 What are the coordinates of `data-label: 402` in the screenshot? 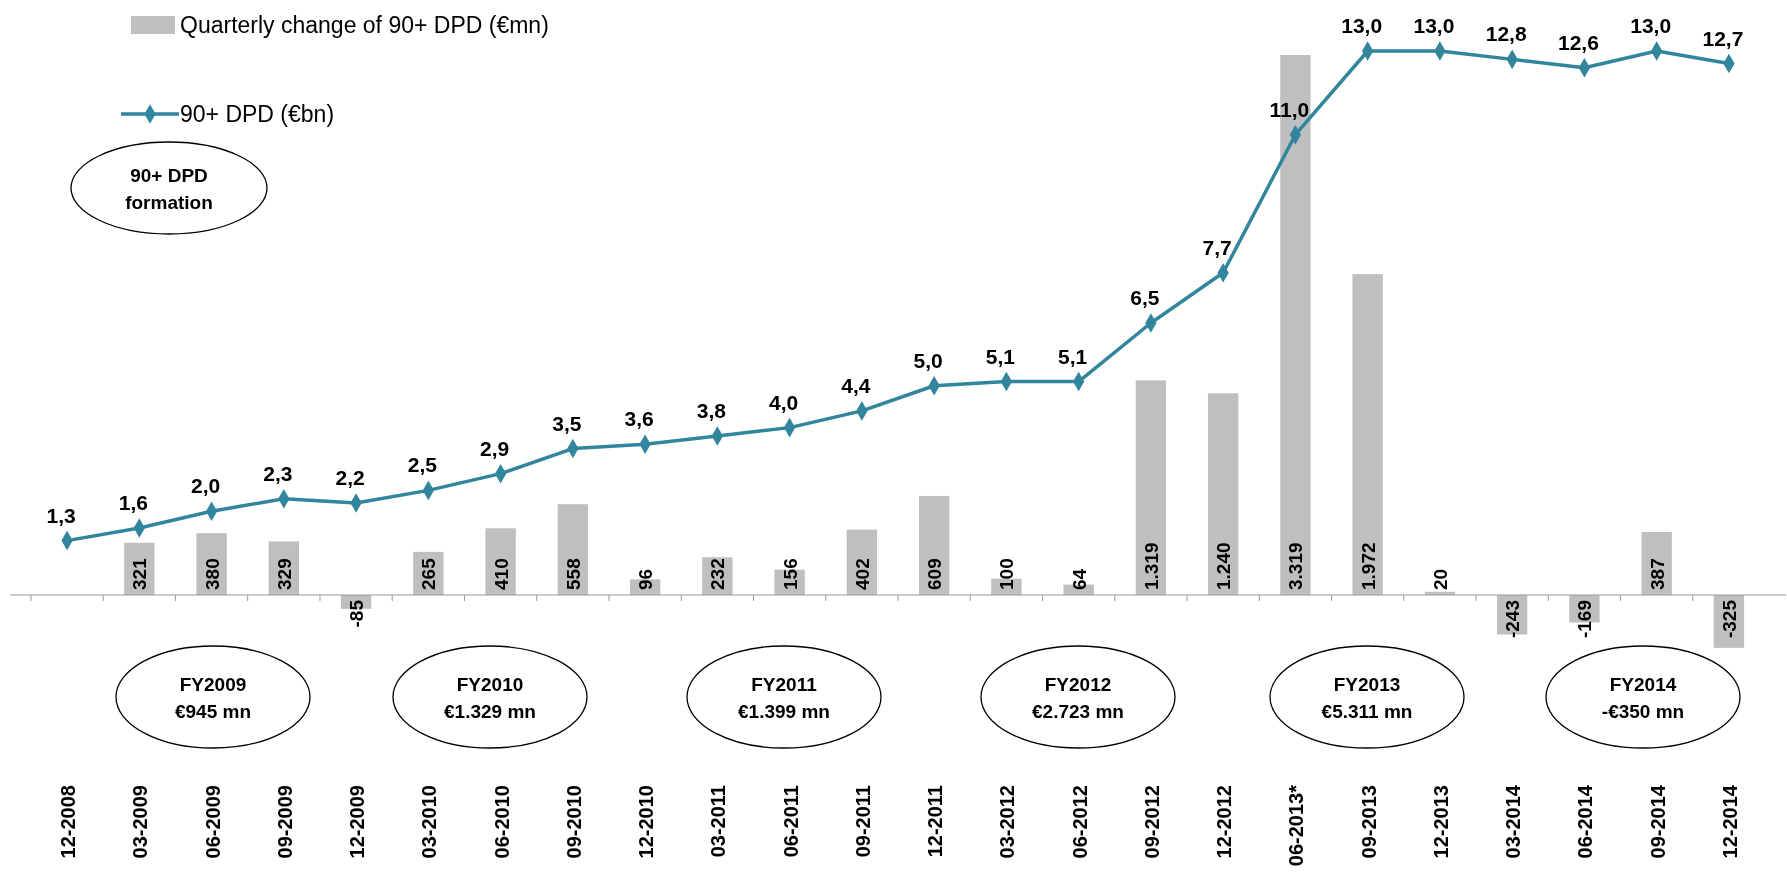 It's located at (862, 574).